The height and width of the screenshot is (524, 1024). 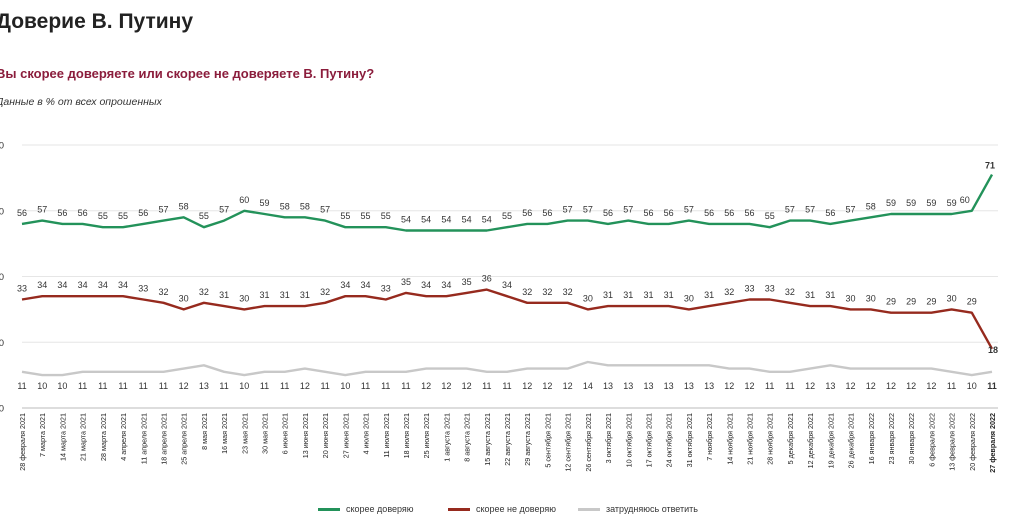 What do you see at coordinates (972, 442) in the screenshot?
I see `x-tick-label: 20 февраля 2022` at bounding box center [972, 442].